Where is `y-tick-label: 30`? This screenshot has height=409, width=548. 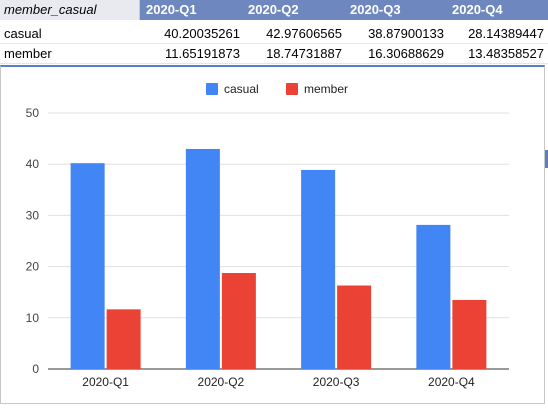
y-tick-label: 30 is located at coordinates (33, 215).